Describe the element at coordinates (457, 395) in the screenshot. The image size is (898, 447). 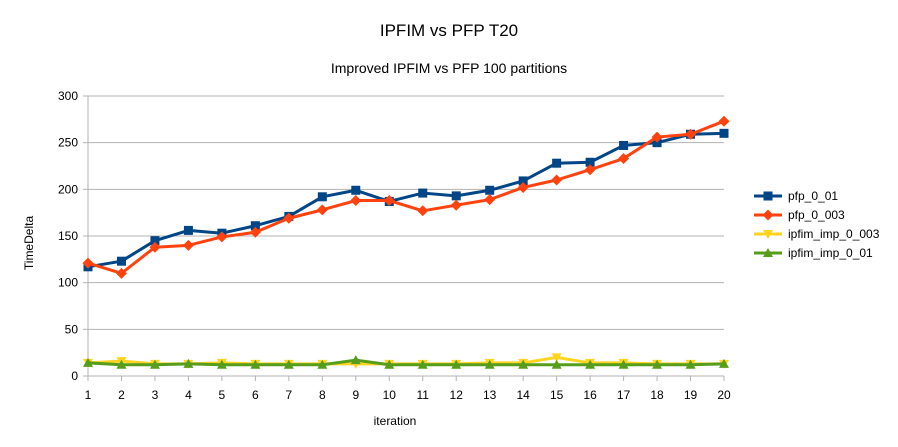
I see `x-tick-label: 12` at that location.